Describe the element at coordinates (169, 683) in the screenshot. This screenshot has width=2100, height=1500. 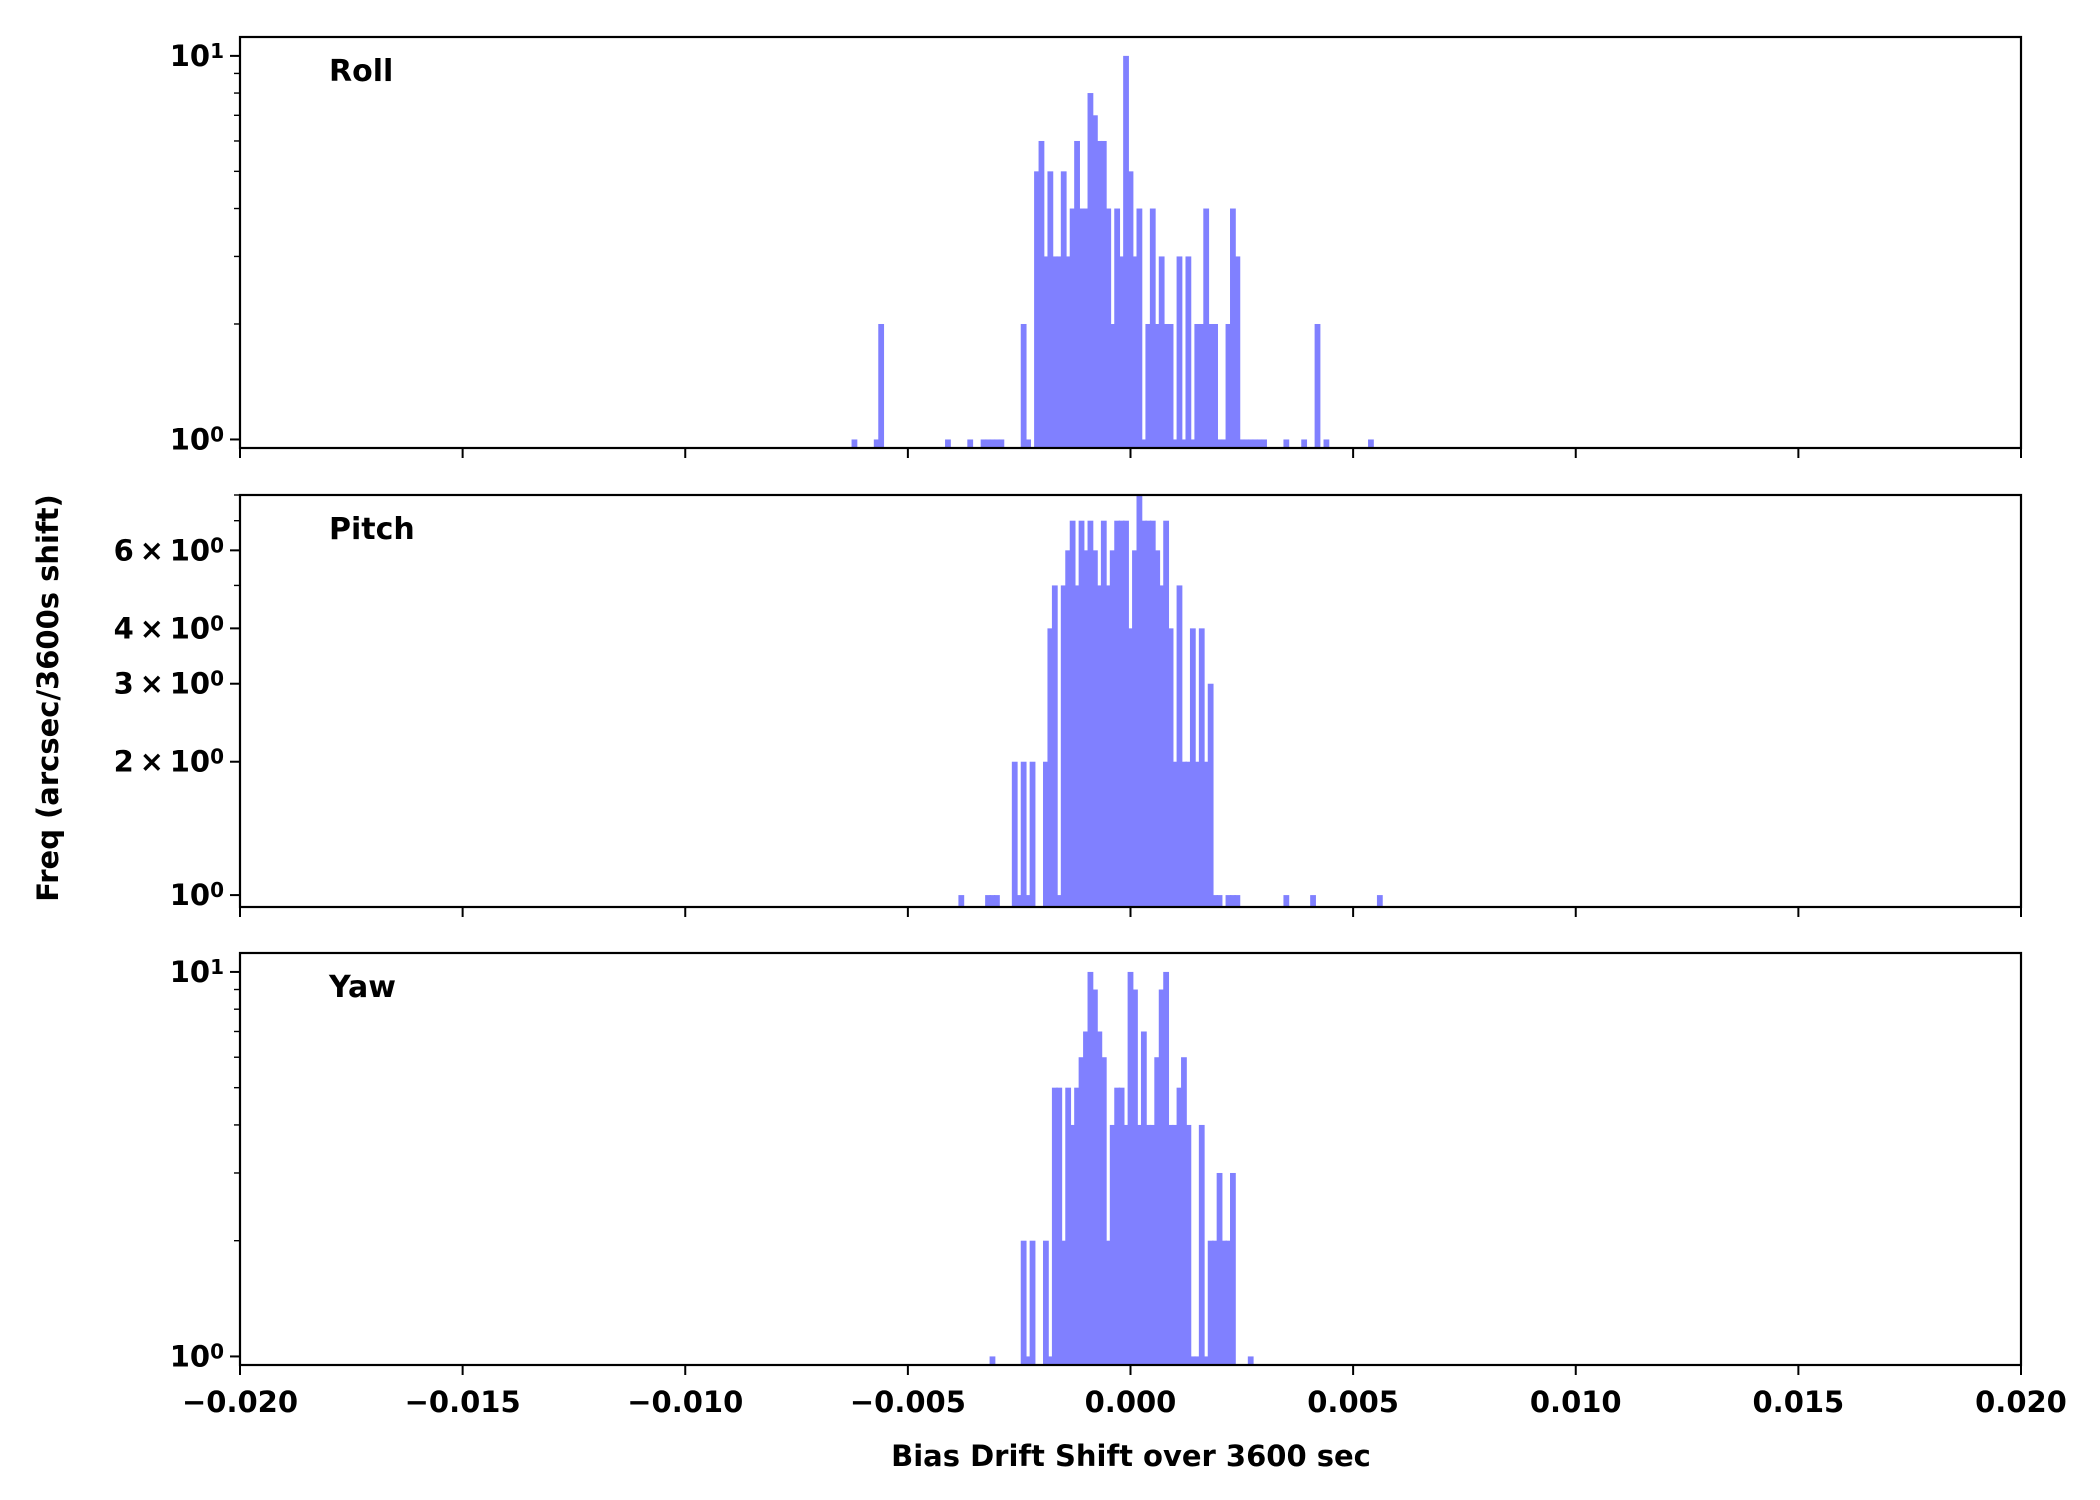
I see `y-tick-label: 3 × 100` at that location.